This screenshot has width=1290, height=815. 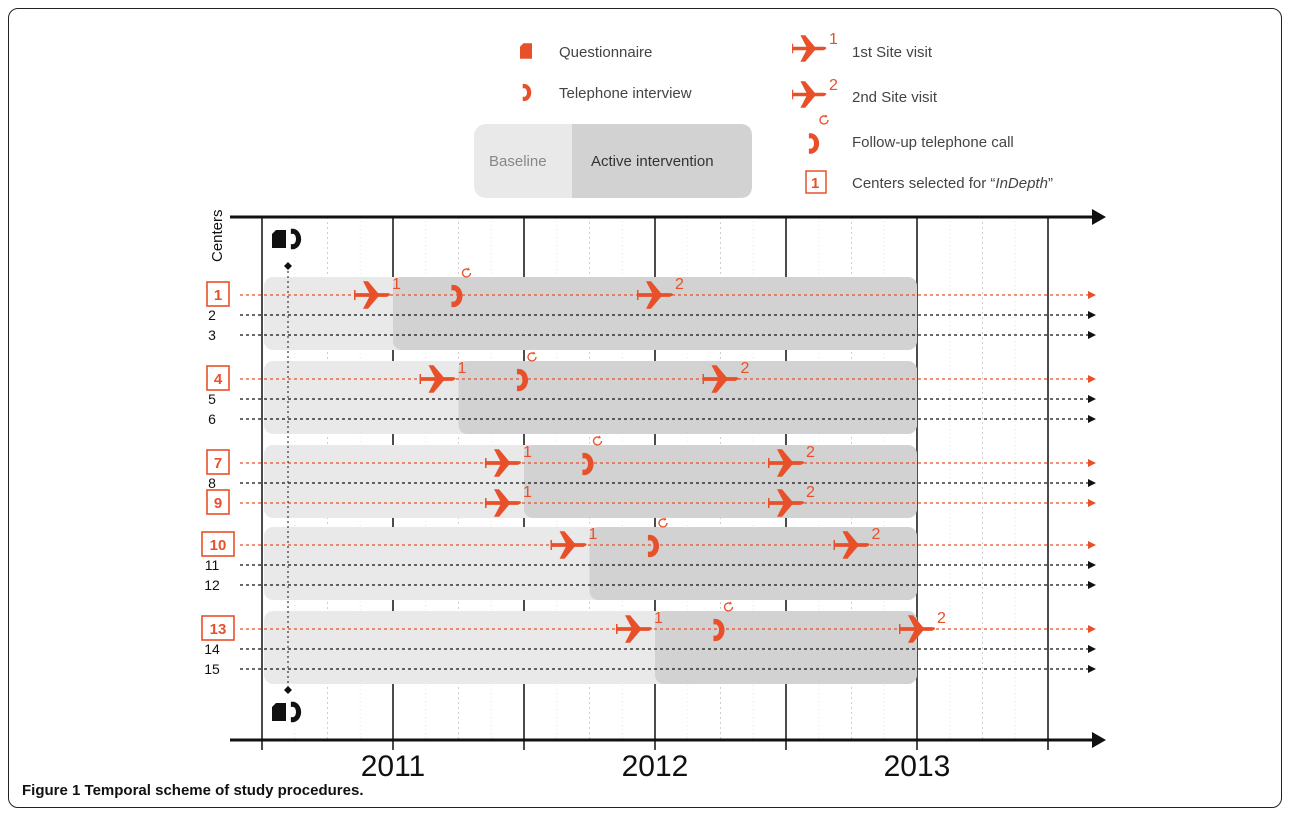 I want to click on center-label: 6, so click(x=212, y=419).